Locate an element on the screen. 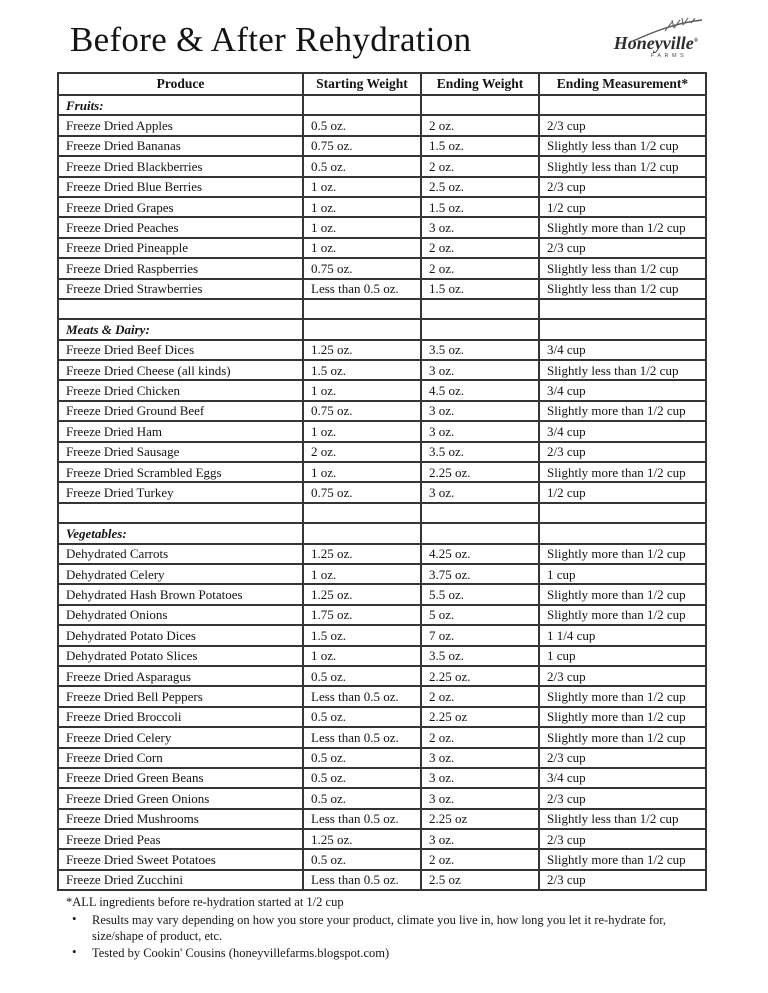  column-header: Ending Weight is located at coordinates (480, 84).